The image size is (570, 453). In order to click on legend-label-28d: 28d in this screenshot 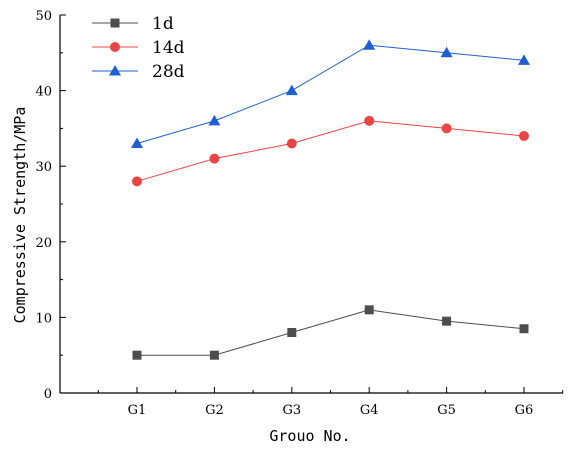, I will do `click(168, 72)`.